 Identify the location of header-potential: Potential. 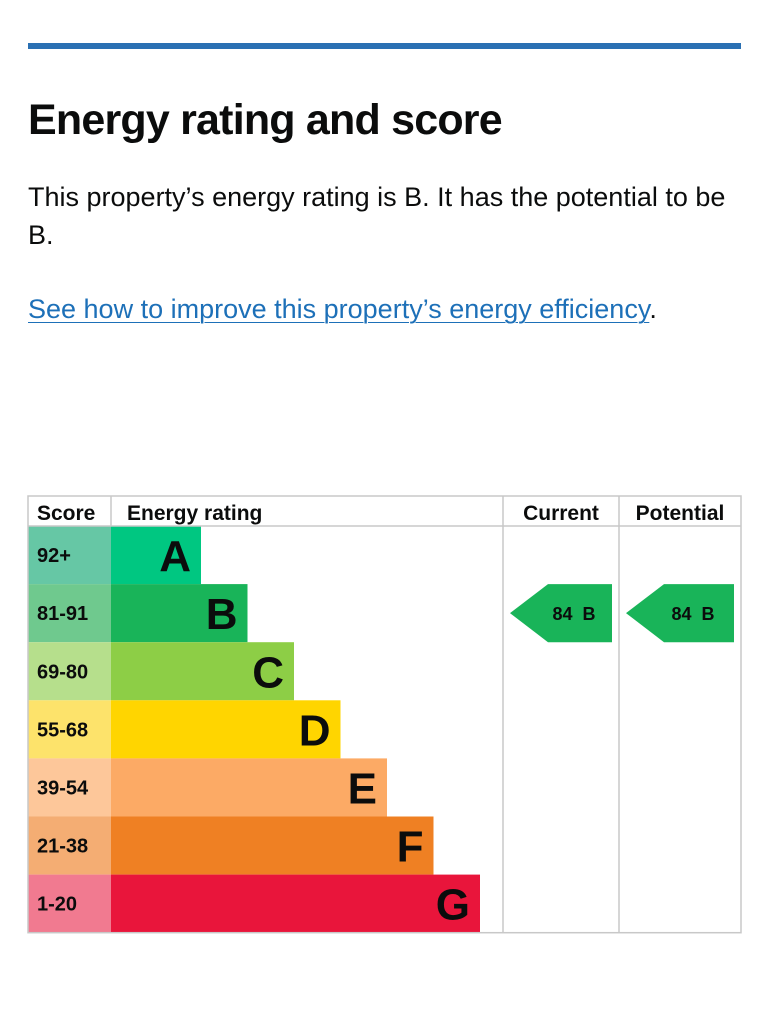
(680, 513).